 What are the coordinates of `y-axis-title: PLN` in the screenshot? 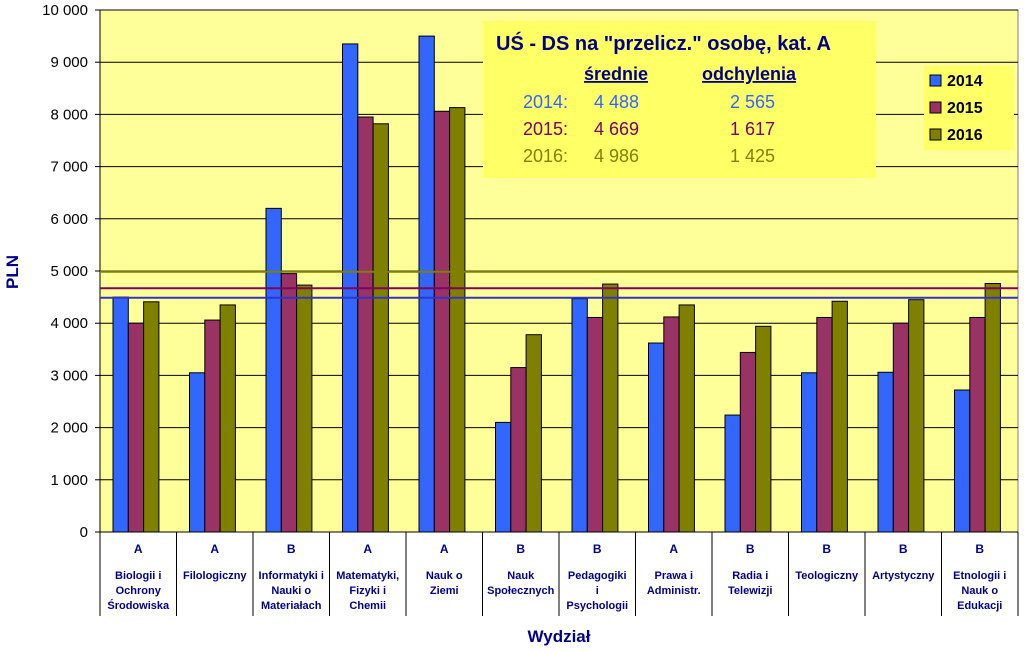 It's located at (12, 272).